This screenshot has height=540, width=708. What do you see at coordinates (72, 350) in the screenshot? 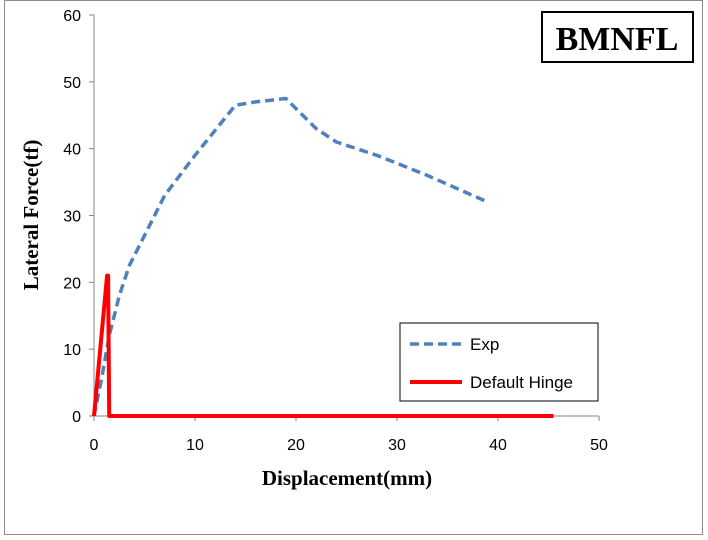
I see `y-tick-label: 10` at bounding box center [72, 350].